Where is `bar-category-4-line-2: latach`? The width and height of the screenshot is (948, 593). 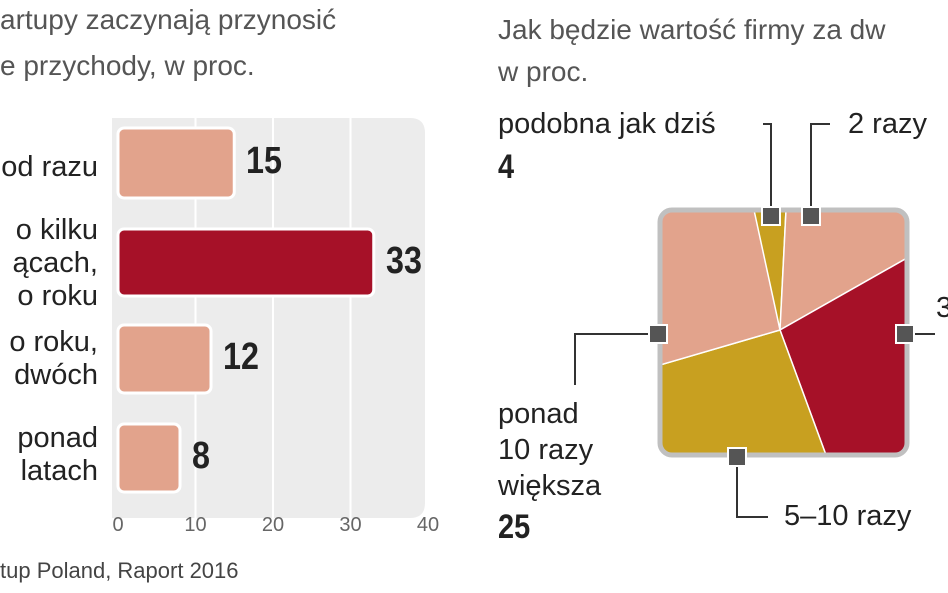
bar-category-4-line-2: latach is located at coordinates (59, 471).